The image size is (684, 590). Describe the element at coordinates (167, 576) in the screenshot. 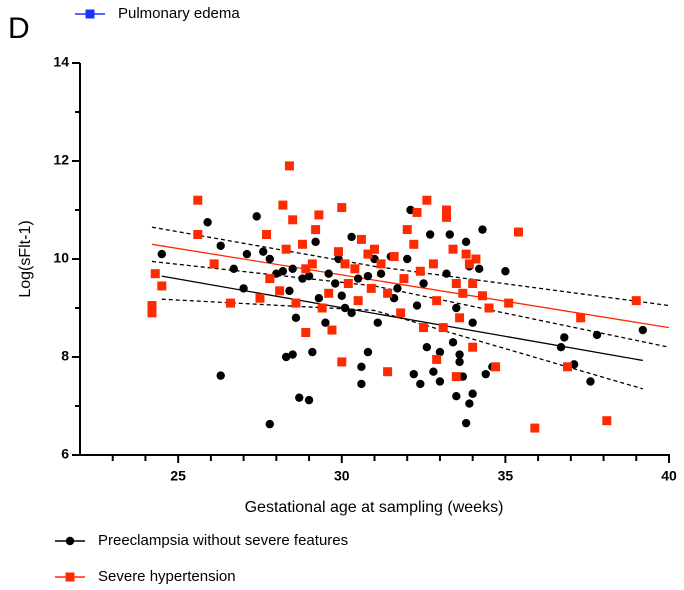

I see `legend-label: Severe hypertension` at that location.